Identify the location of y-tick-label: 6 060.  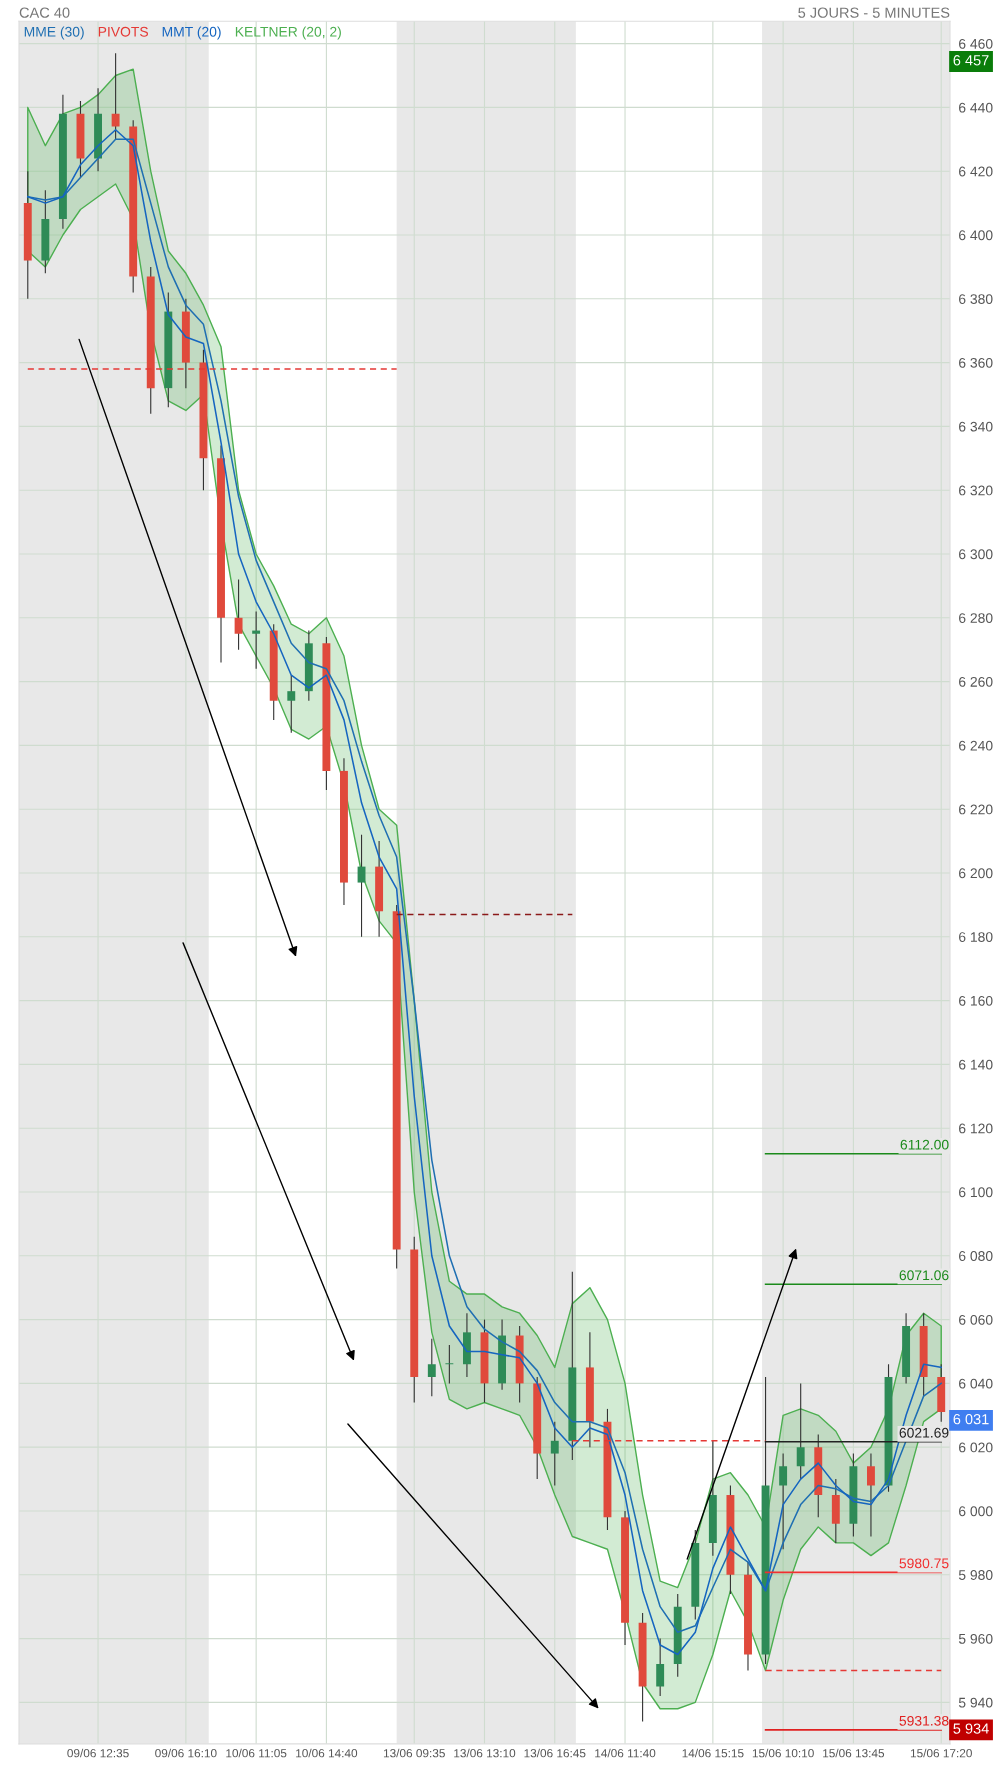
(976, 1319).